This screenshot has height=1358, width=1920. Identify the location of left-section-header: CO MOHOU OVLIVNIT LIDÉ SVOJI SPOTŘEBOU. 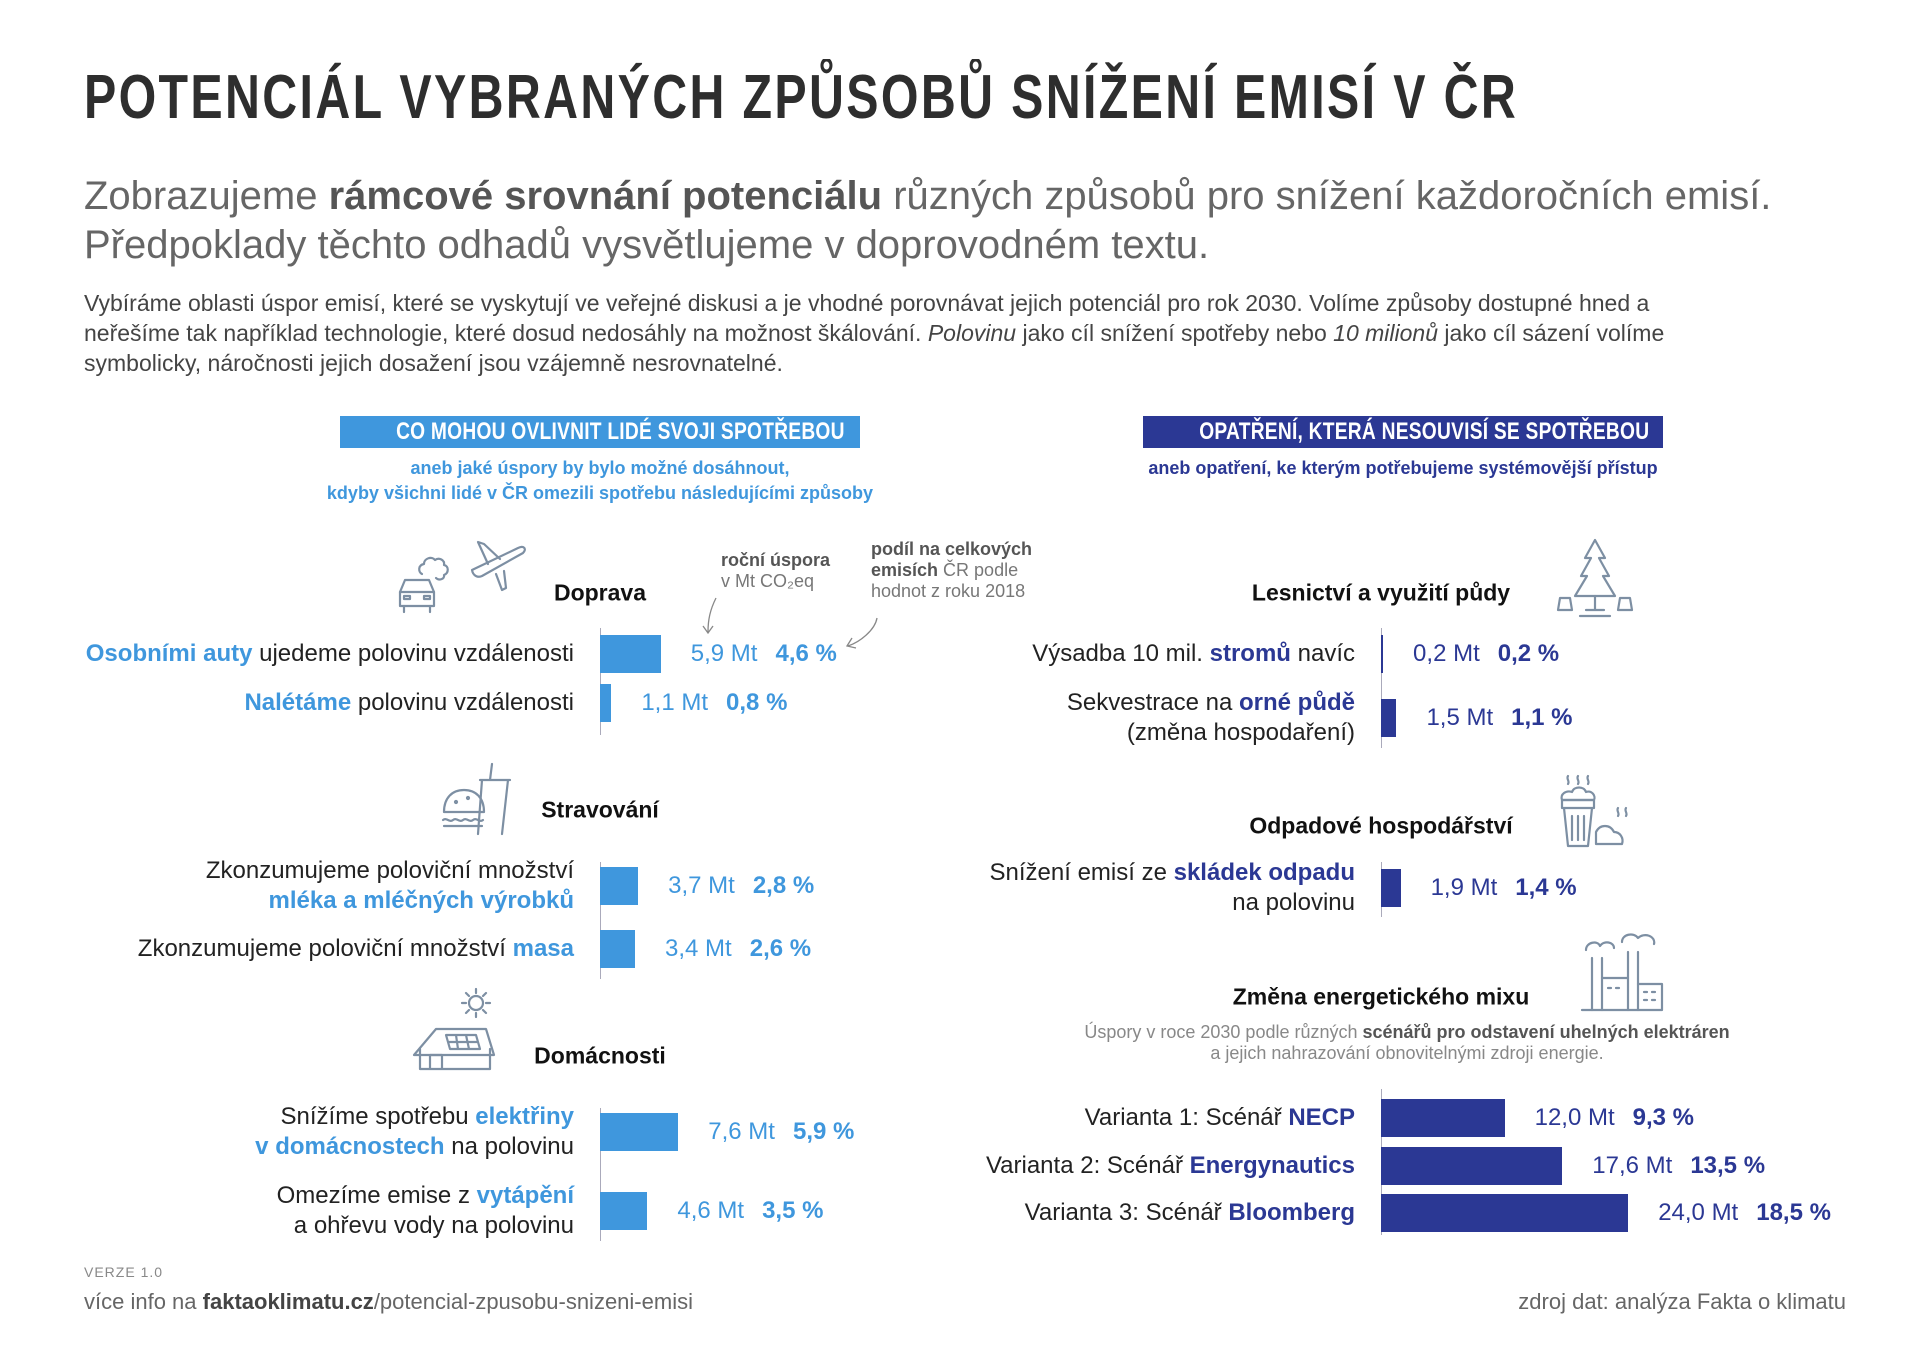
(600, 432).